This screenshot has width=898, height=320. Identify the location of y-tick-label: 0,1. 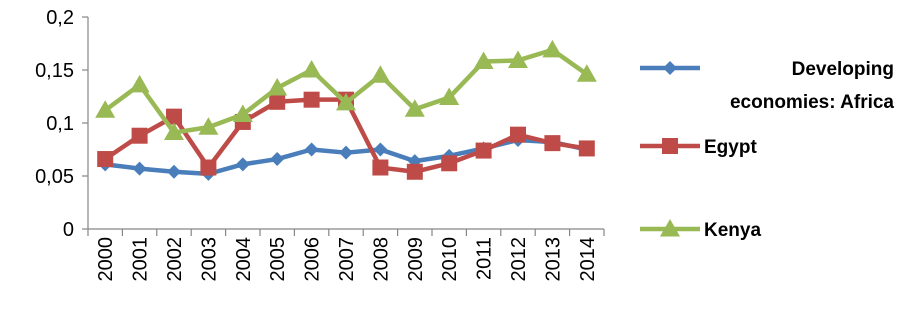
(60, 124).